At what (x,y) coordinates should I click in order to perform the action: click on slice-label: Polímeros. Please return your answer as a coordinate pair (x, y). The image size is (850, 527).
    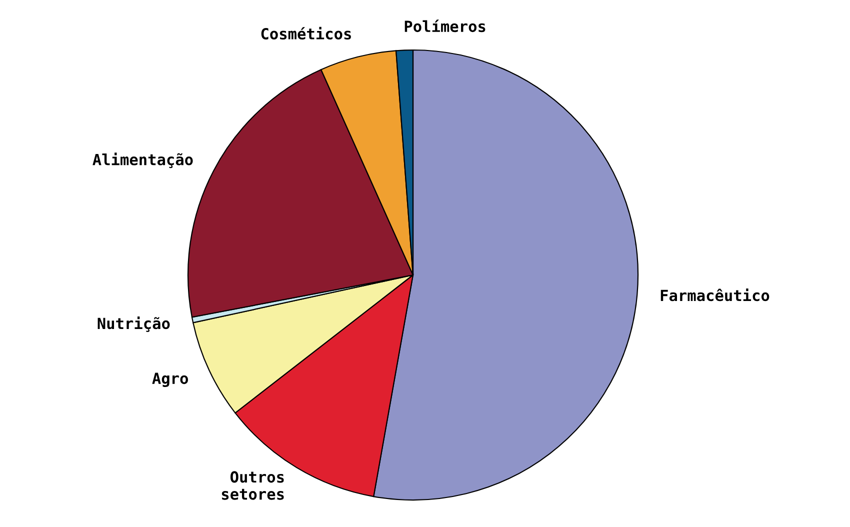
    Looking at the image, I should click on (445, 26).